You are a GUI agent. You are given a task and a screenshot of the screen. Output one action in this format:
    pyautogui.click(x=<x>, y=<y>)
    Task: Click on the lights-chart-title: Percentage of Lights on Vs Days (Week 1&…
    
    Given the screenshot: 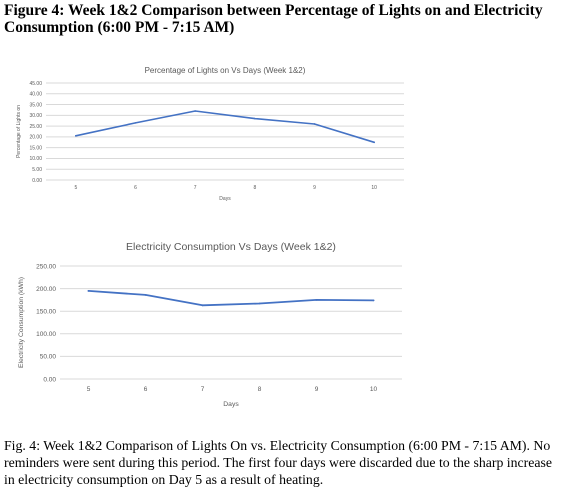 What is the action you would take?
    pyautogui.click(x=225, y=70)
    